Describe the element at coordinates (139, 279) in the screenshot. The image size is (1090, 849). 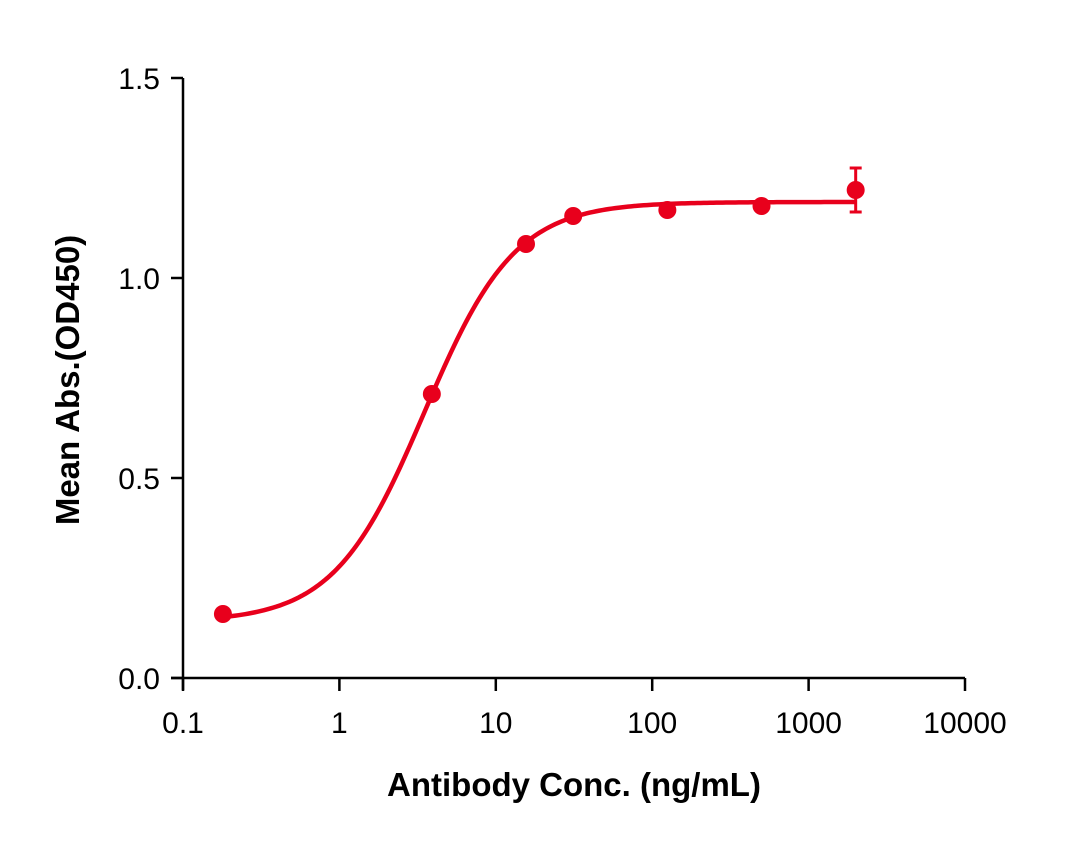
I see `y-tick-label: 1.0` at that location.